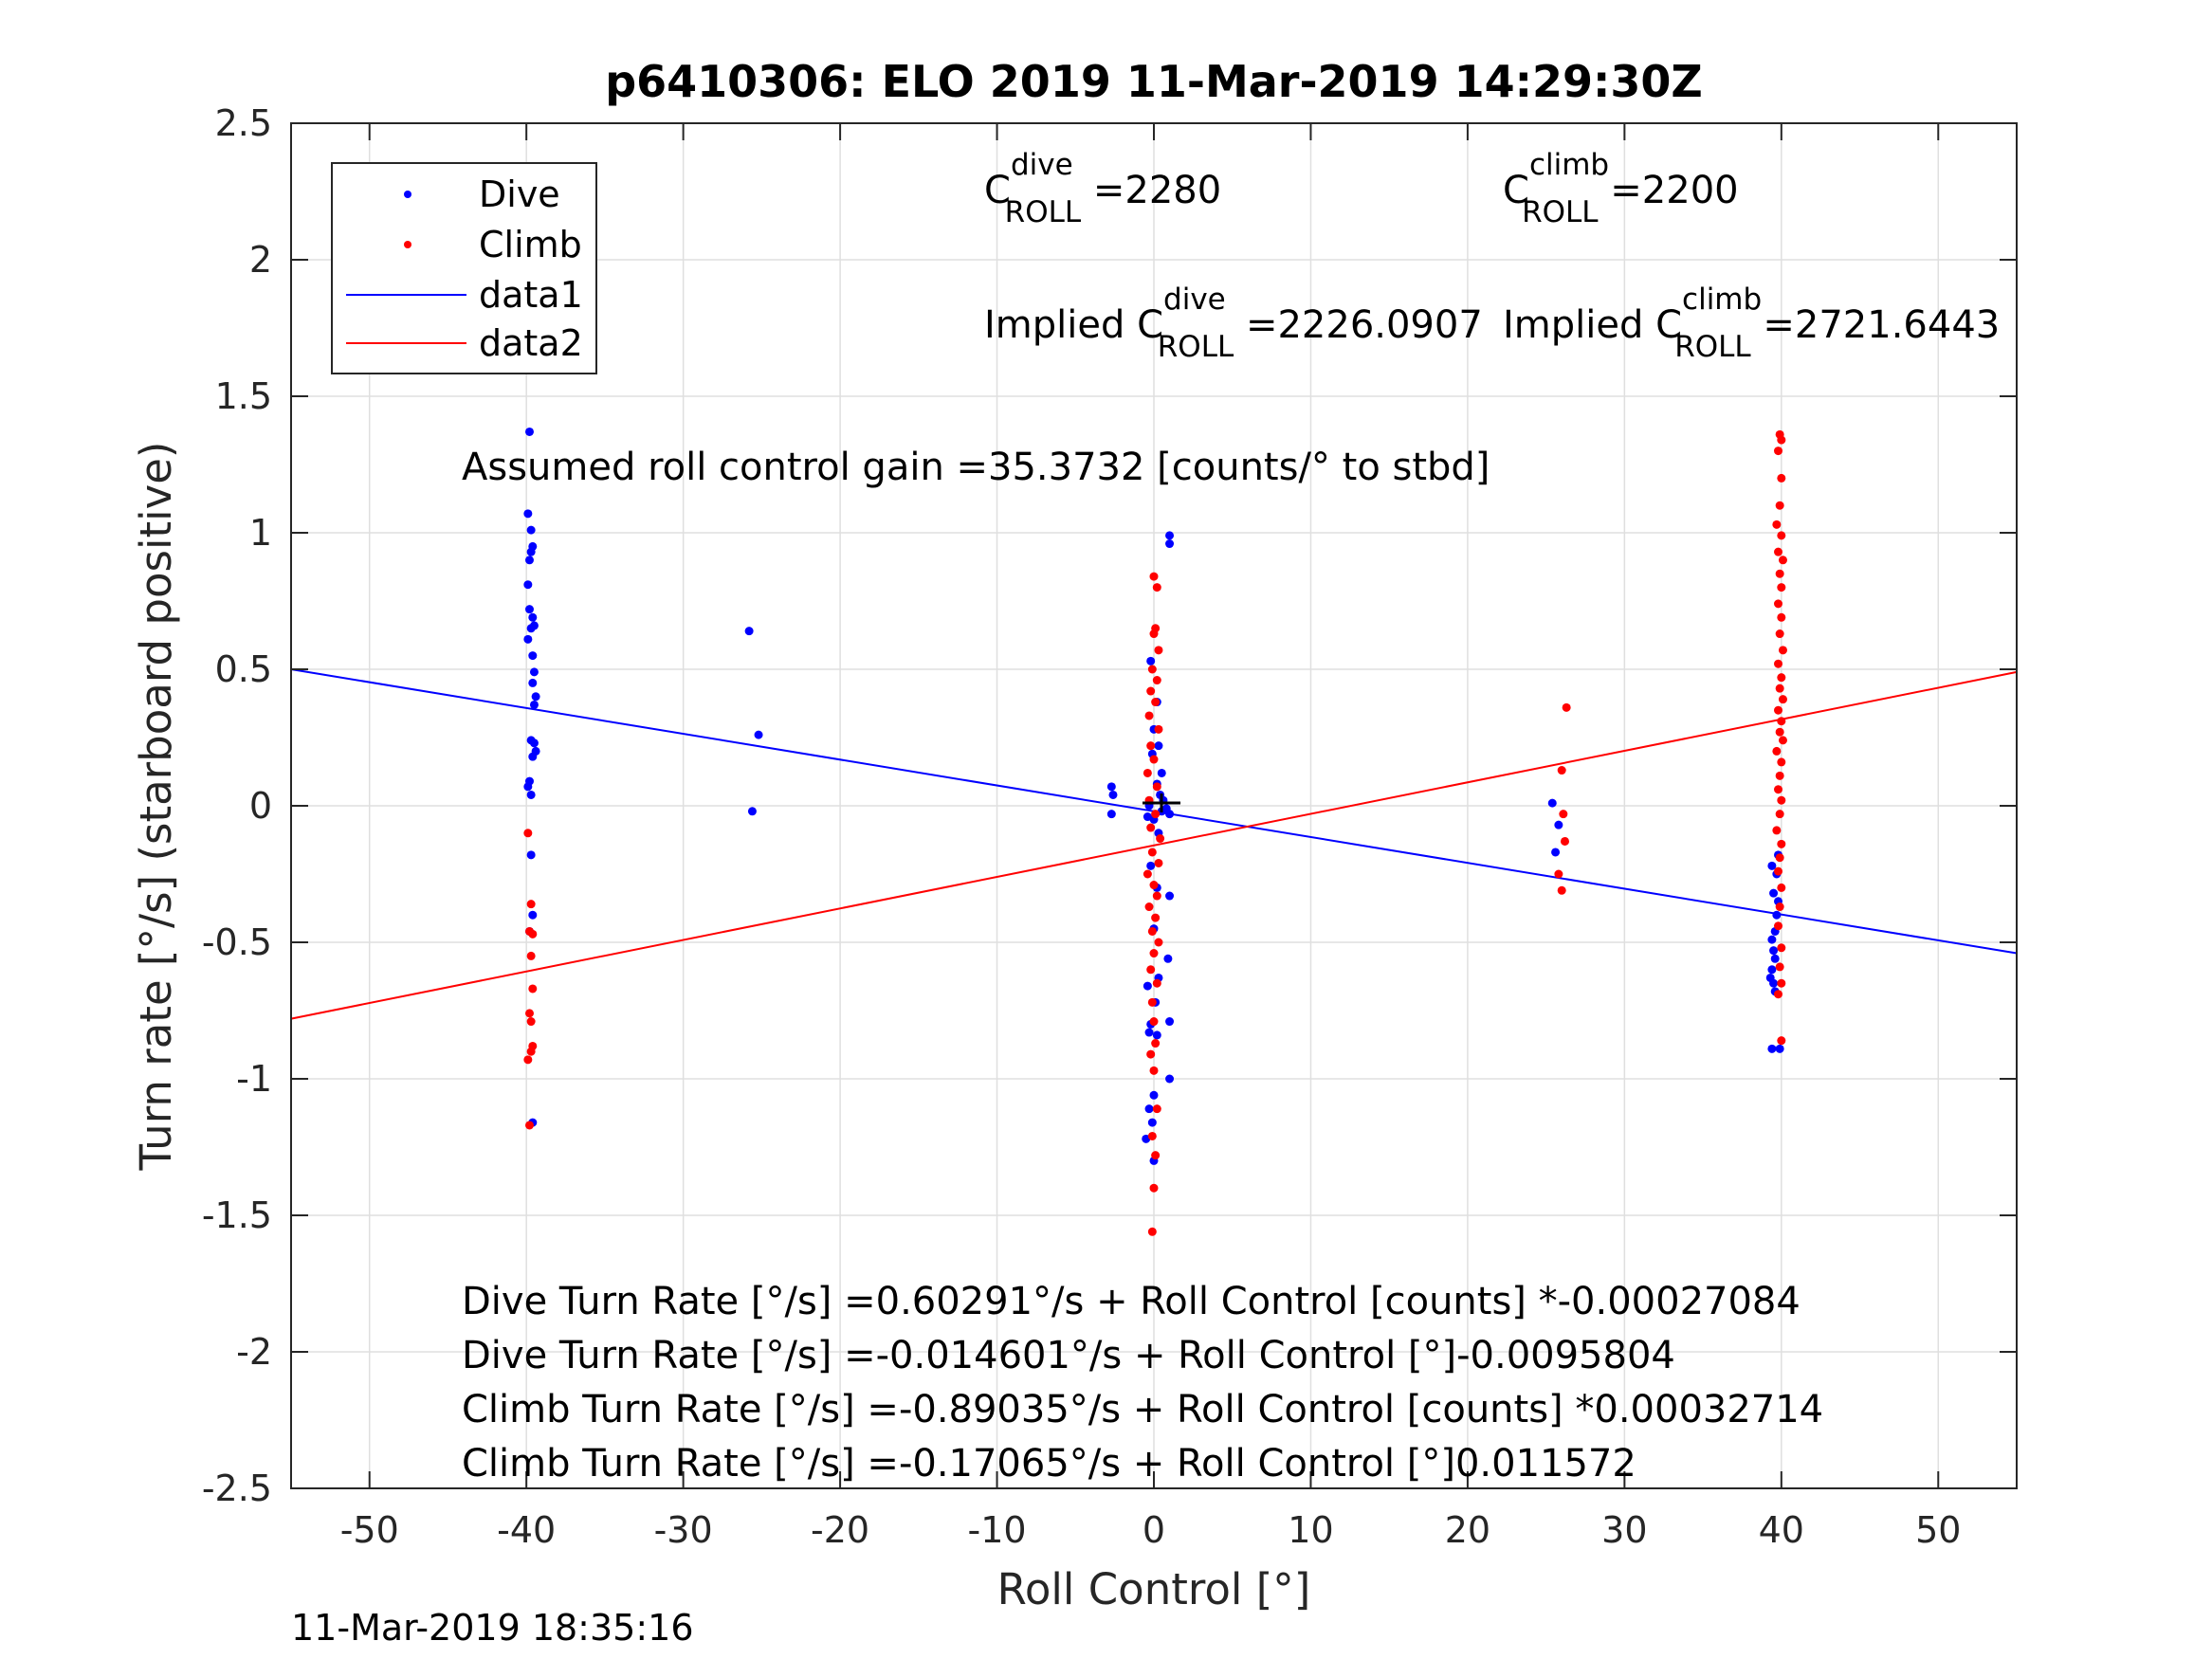  Describe the element at coordinates (254, 1352) in the screenshot. I see `y-tick-label: -2` at that location.